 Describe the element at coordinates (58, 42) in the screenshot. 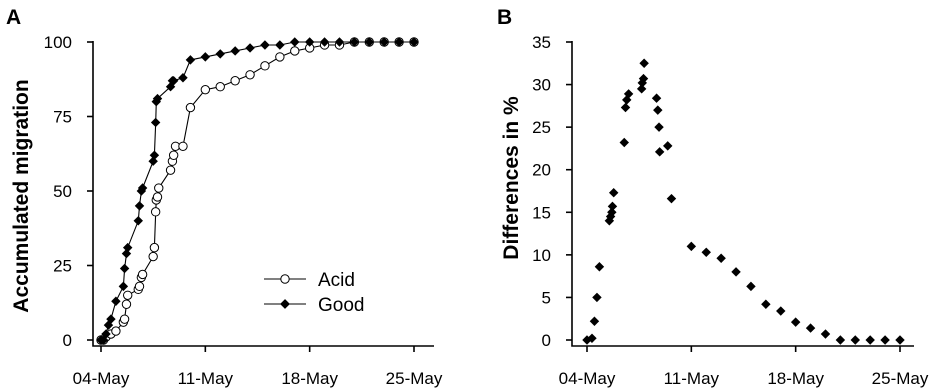

I see `panel-a-y-tick-label: 100` at that location.